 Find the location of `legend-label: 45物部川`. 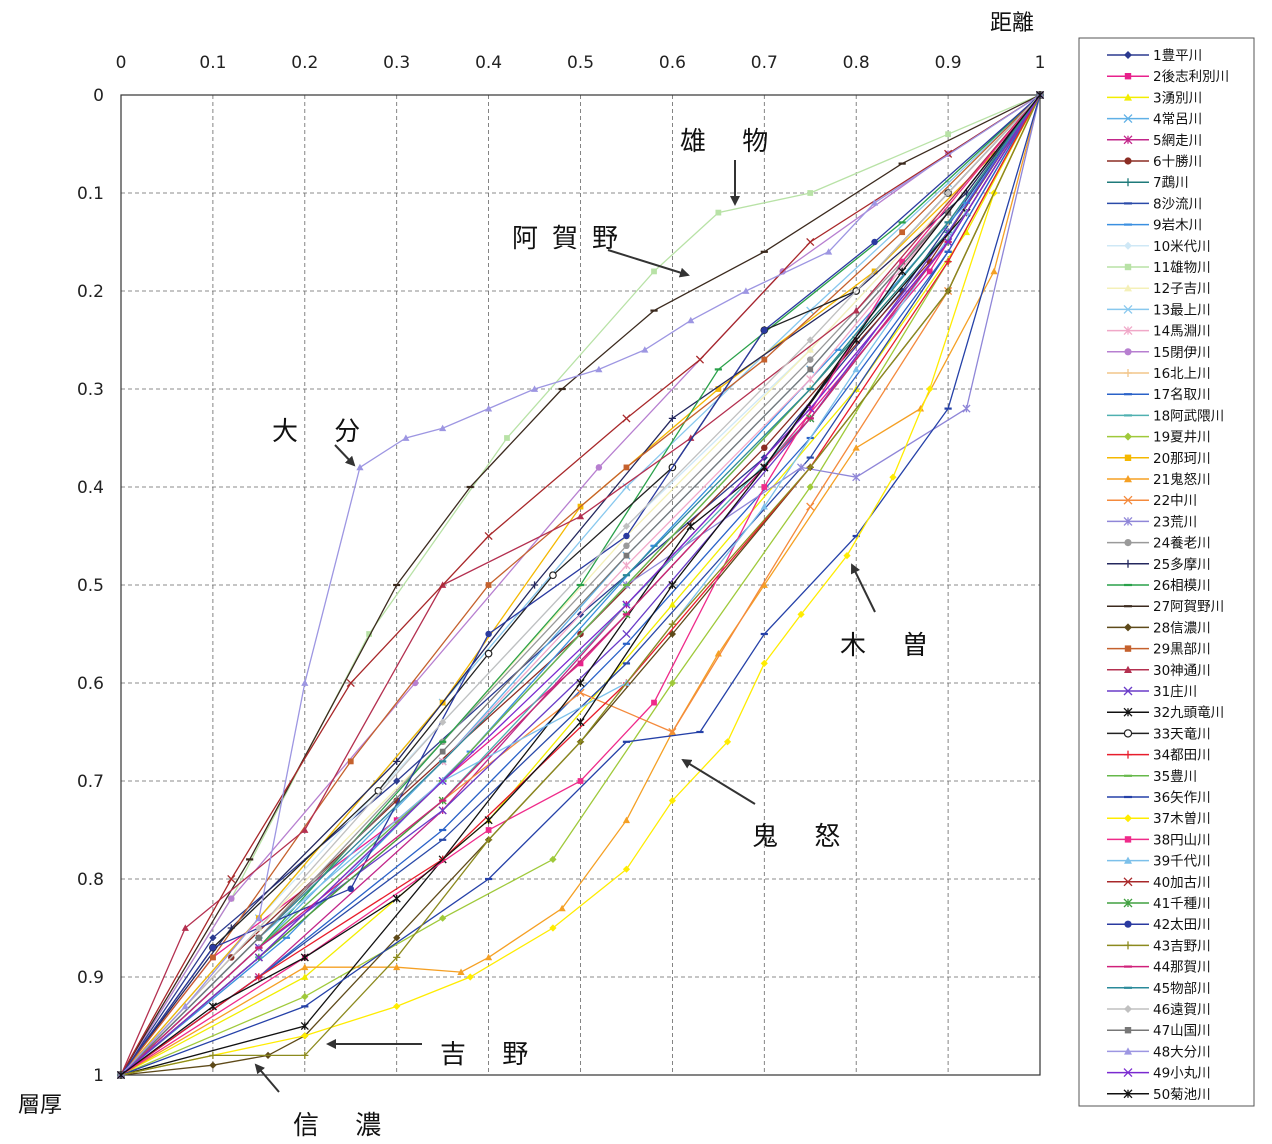

legend-label: 45物部川 is located at coordinates (1182, 989).